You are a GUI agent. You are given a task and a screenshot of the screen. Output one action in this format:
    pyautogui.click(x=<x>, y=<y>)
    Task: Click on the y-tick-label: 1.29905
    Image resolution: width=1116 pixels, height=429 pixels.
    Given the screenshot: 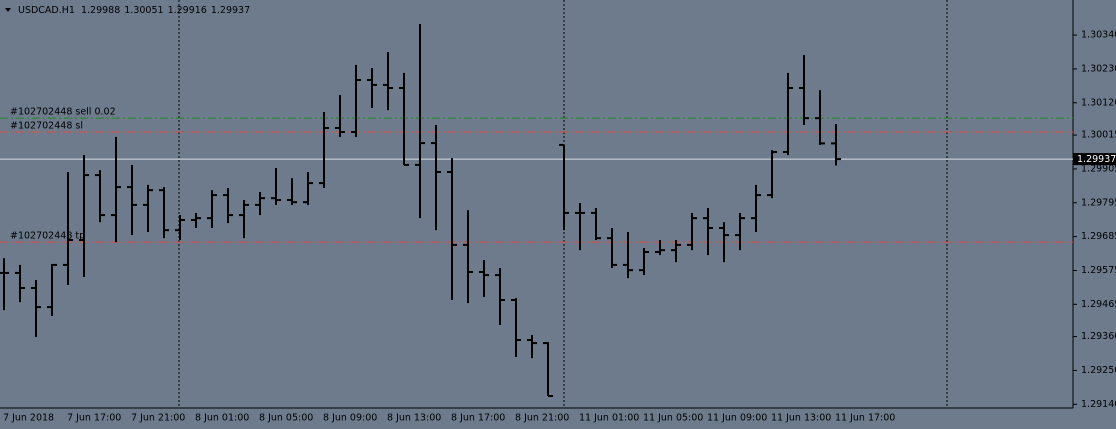 What is the action you would take?
    pyautogui.click(x=1098, y=168)
    